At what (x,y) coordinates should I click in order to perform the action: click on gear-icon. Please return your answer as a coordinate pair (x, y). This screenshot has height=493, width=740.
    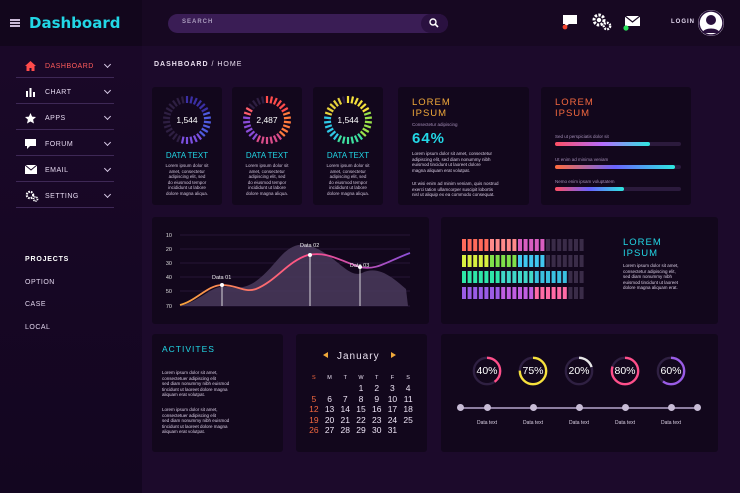
    Looking at the image, I should click on (602, 22).